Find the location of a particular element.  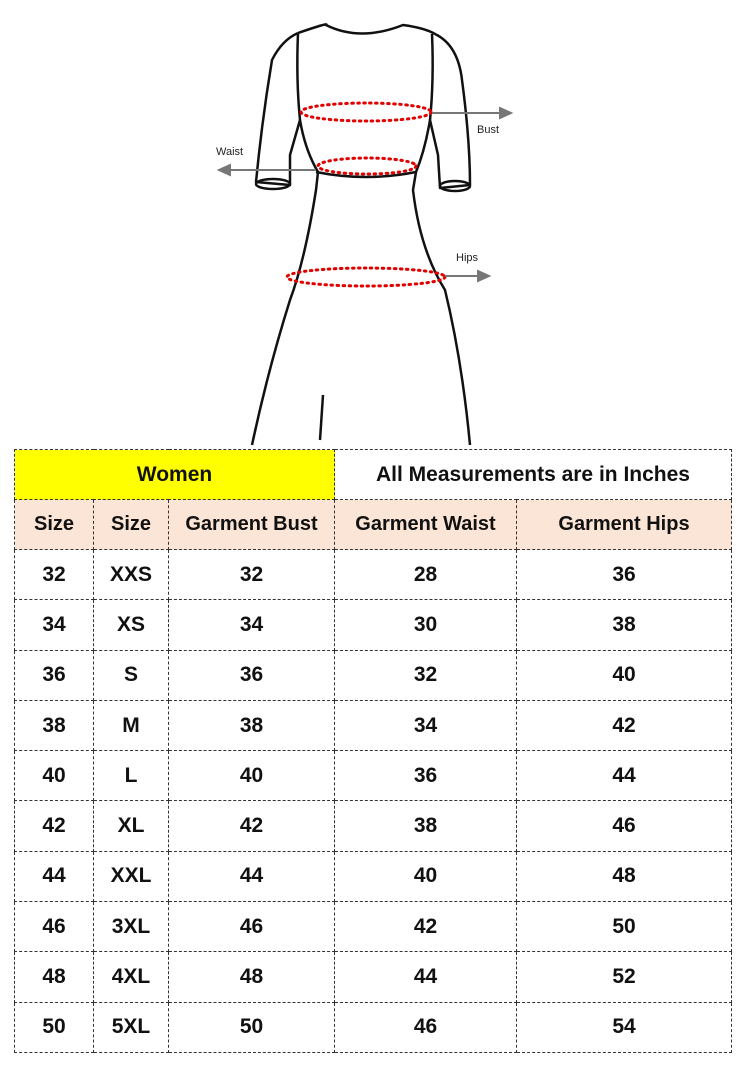

table-row: 50 5XL 50 46 54 is located at coordinates (373, 1027).